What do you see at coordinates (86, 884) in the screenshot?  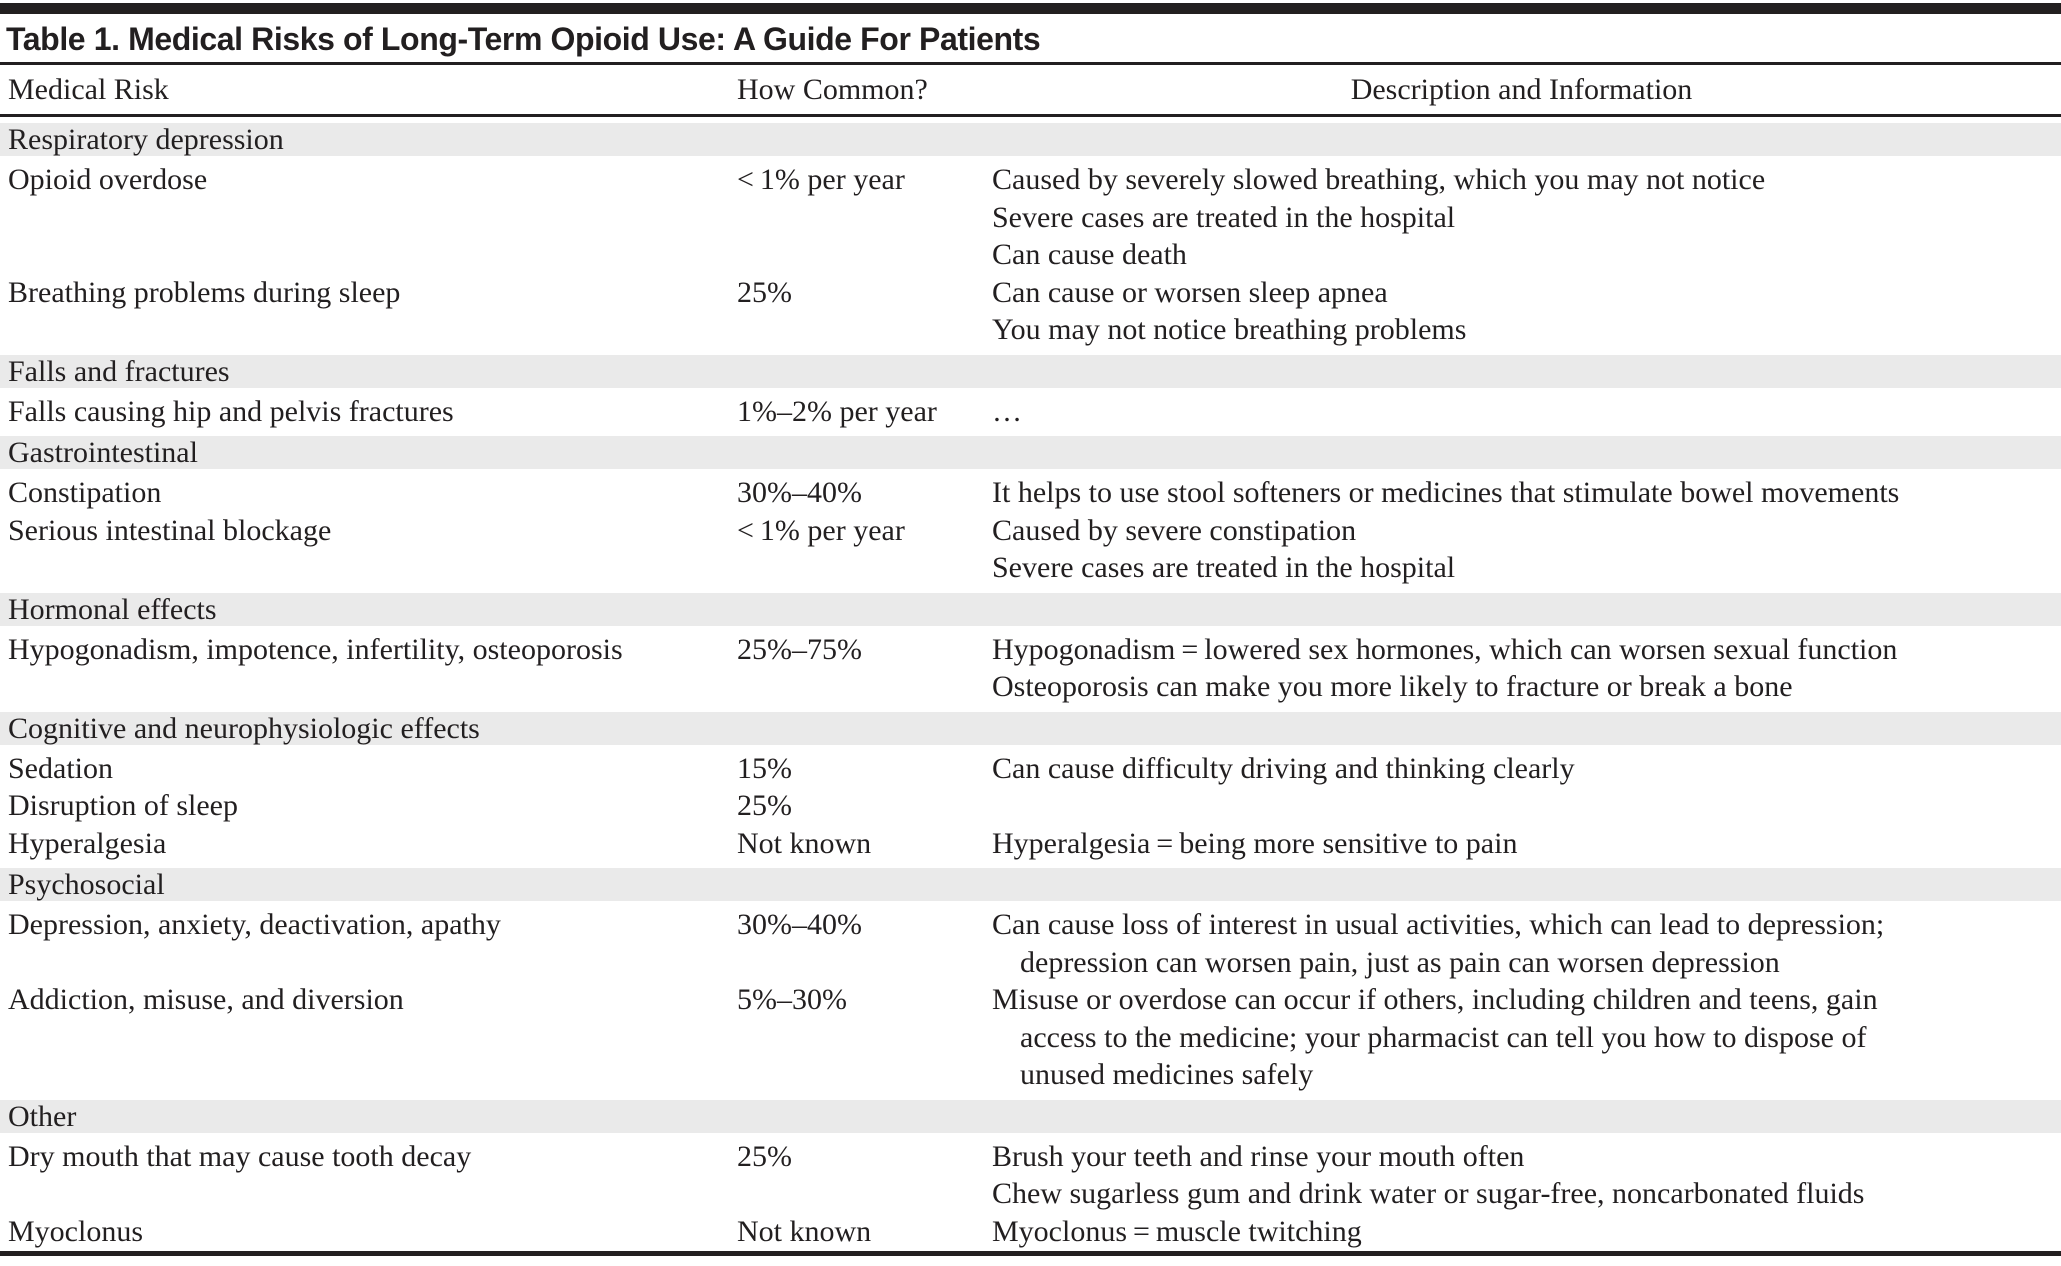 I see `section-header-label: Psychosocial` at bounding box center [86, 884].